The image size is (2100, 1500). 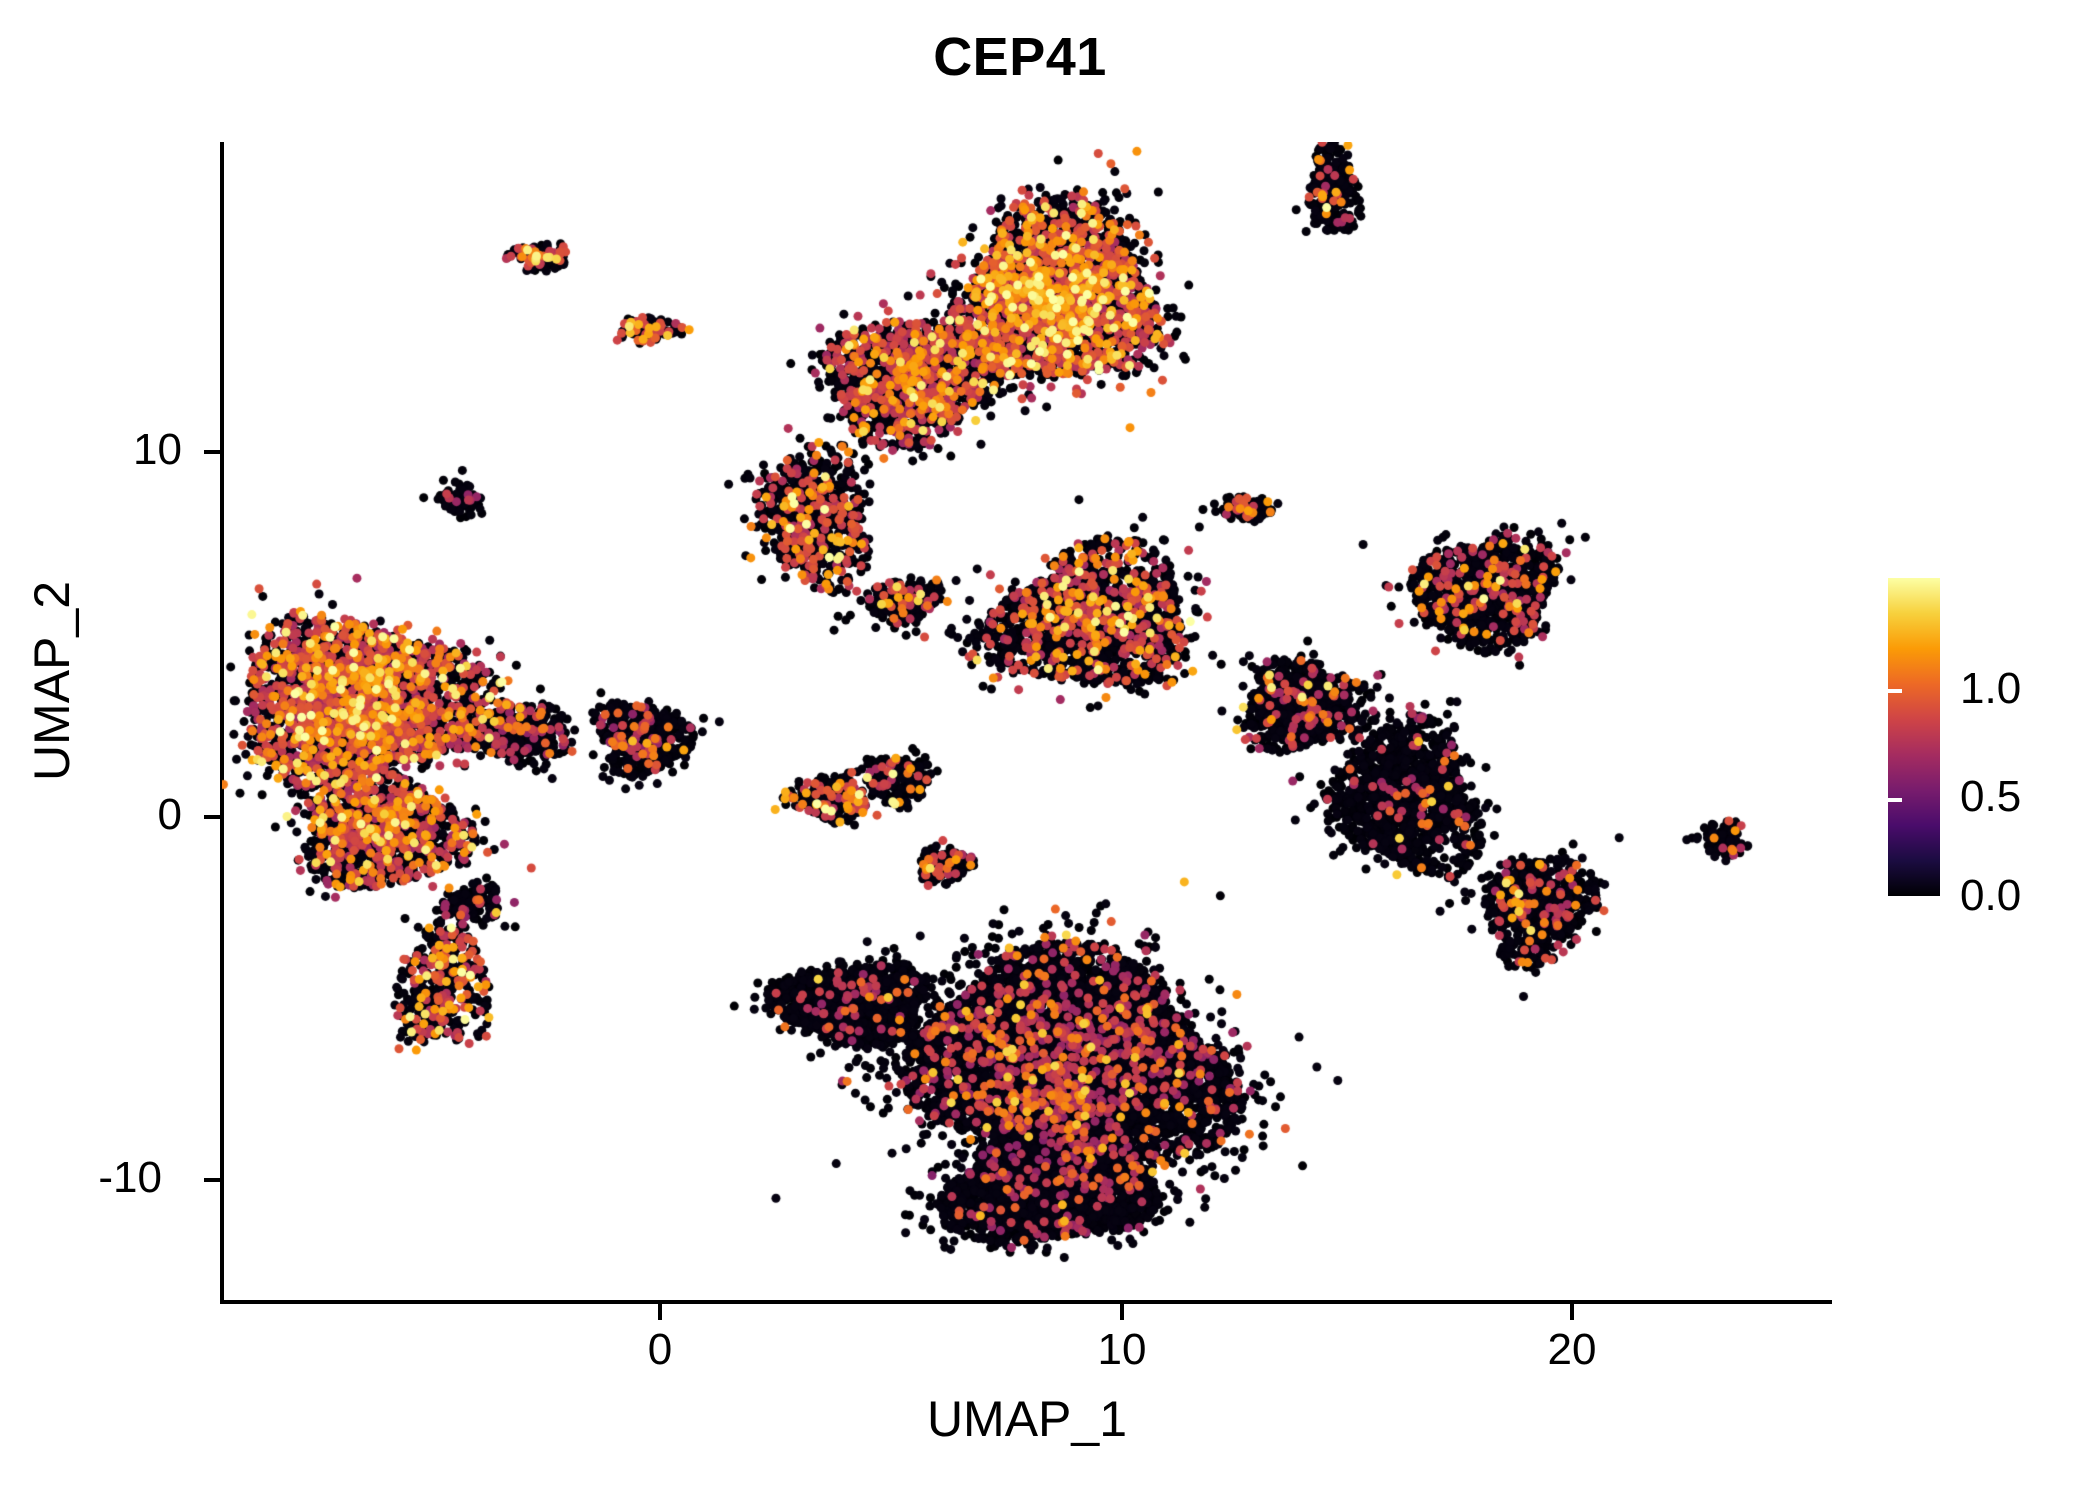 What do you see at coordinates (169, 814) in the screenshot?
I see `y-tick-label: 0` at bounding box center [169, 814].